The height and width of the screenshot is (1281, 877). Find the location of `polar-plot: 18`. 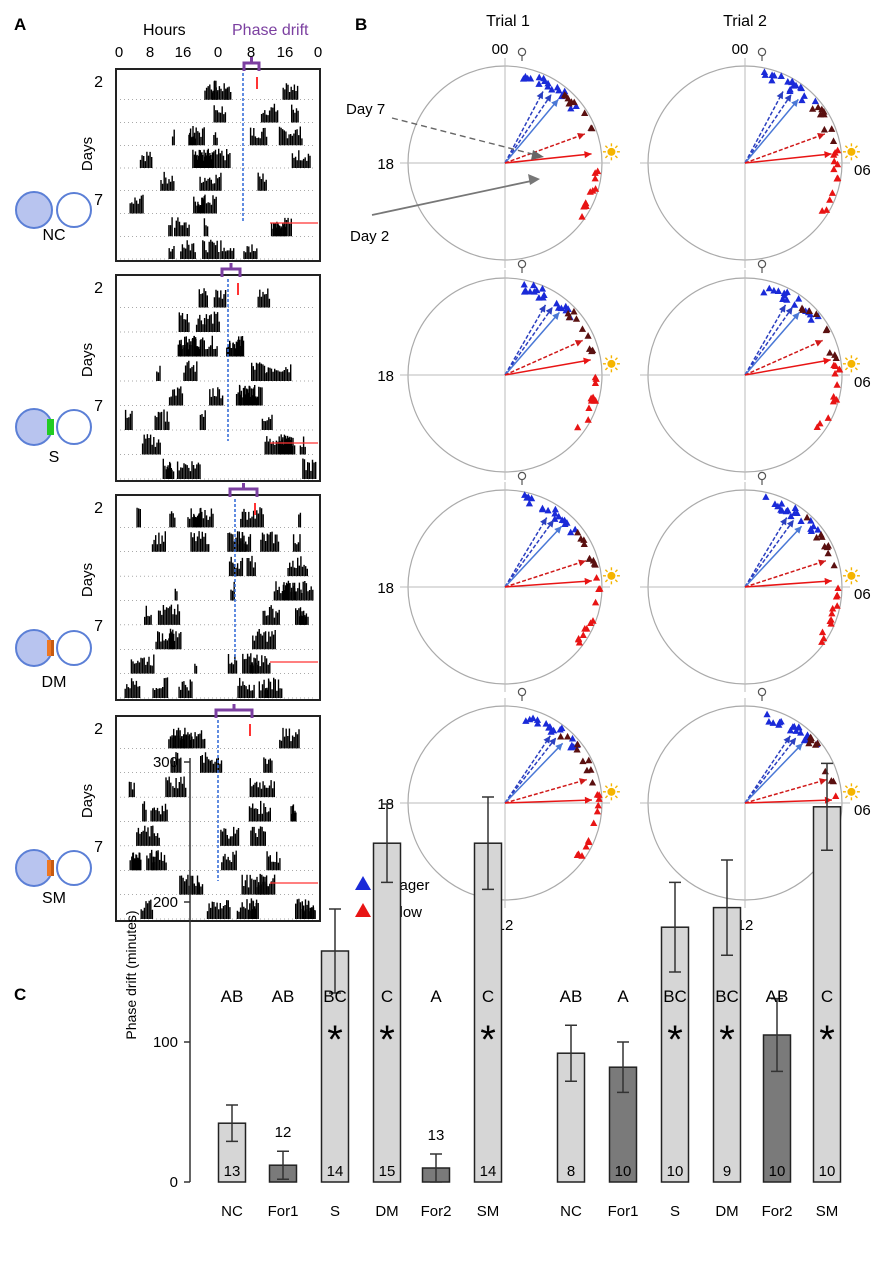

polar-plot: 18 is located at coordinates (498, 581).